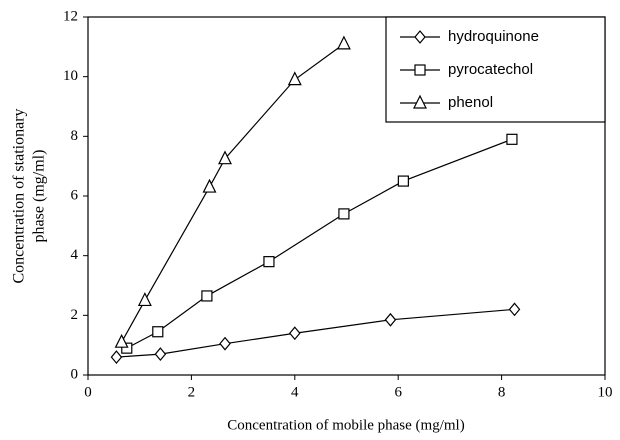 This screenshot has width=620, height=440. Describe the element at coordinates (75, 195) in the screenshot. I see `y-tick-label: 6` at that location.